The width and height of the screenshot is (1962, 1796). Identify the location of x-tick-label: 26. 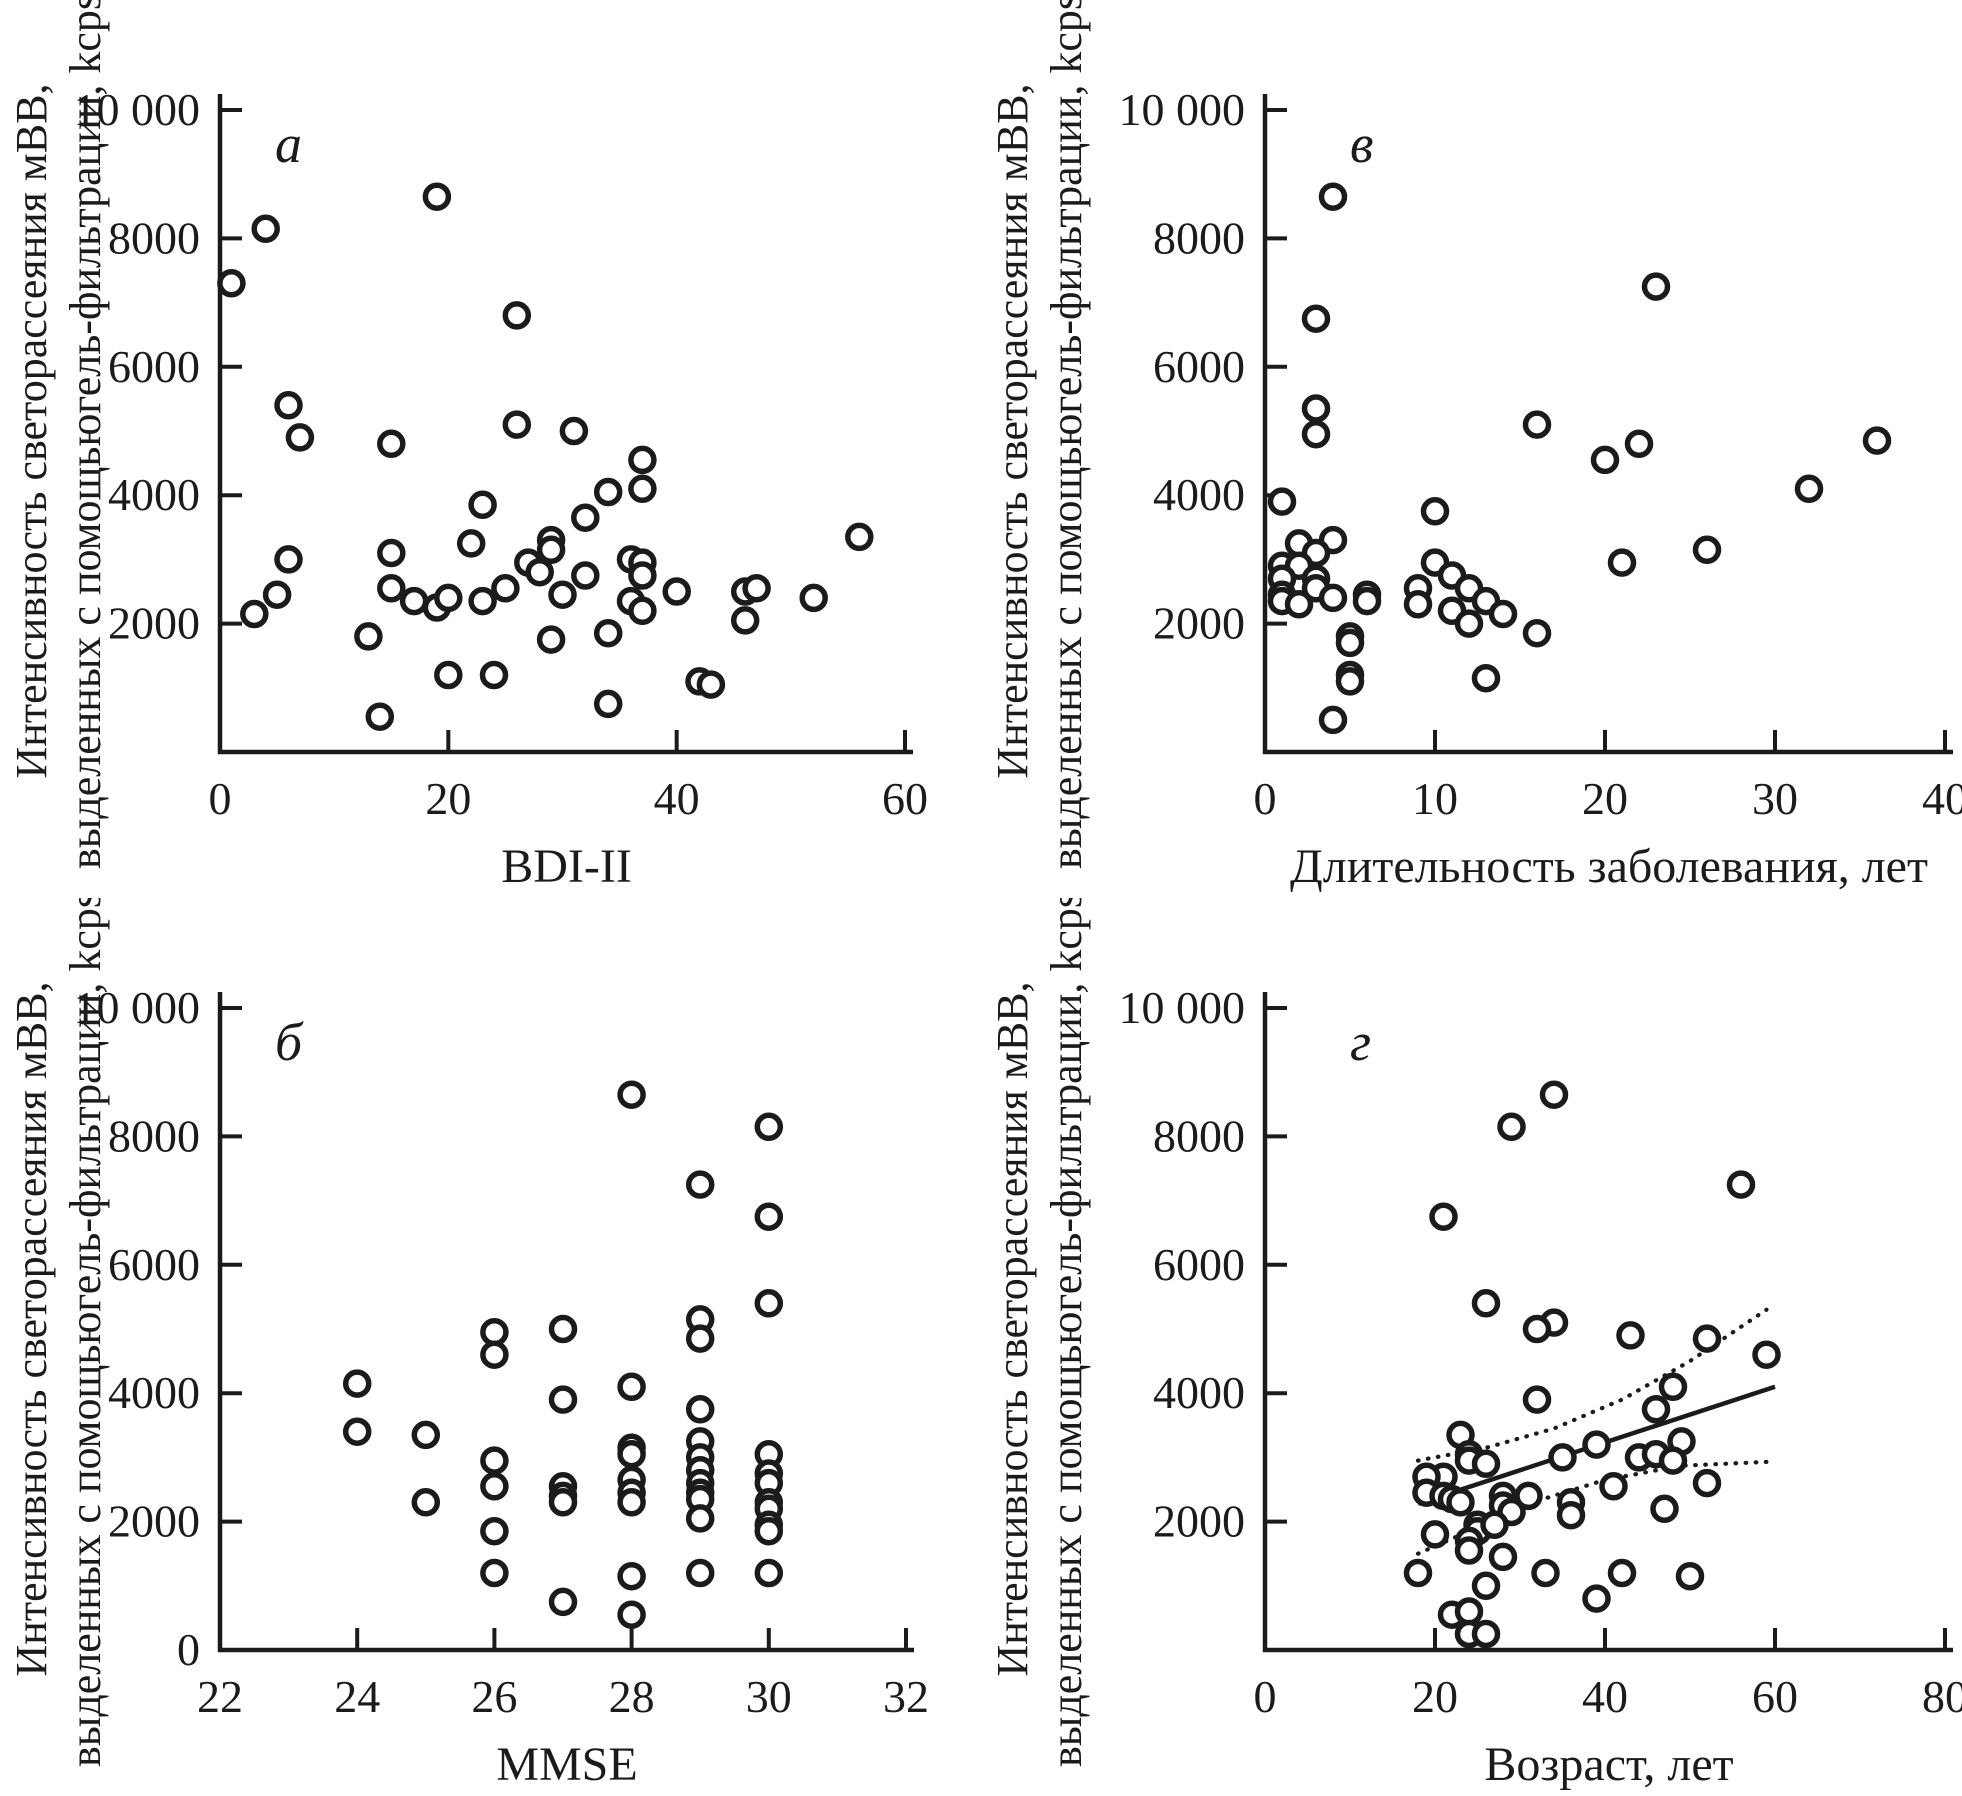
(494, 1696).